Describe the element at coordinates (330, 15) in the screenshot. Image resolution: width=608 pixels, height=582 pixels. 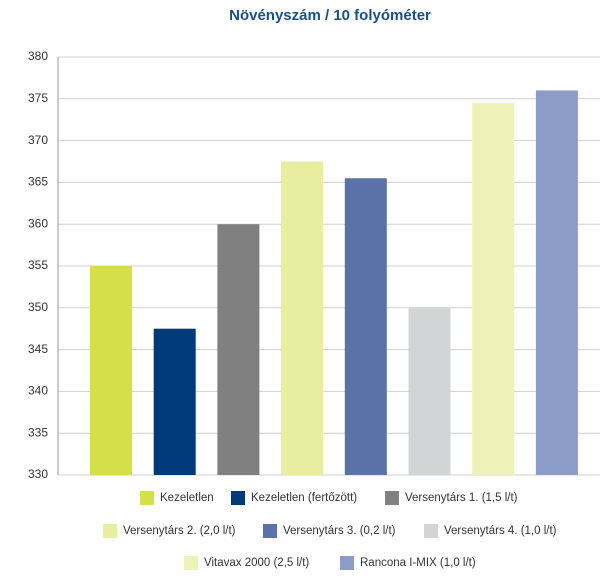
I see `chart-title: Növényszám / 10 folyóméter` at that location.